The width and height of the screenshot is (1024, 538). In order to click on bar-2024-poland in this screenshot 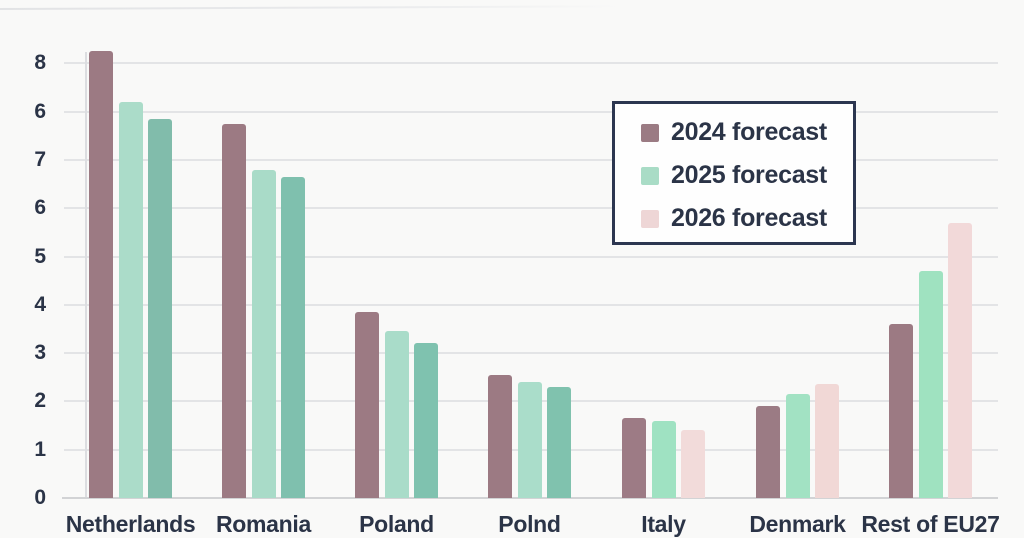, I will do `click(367, 405)`.